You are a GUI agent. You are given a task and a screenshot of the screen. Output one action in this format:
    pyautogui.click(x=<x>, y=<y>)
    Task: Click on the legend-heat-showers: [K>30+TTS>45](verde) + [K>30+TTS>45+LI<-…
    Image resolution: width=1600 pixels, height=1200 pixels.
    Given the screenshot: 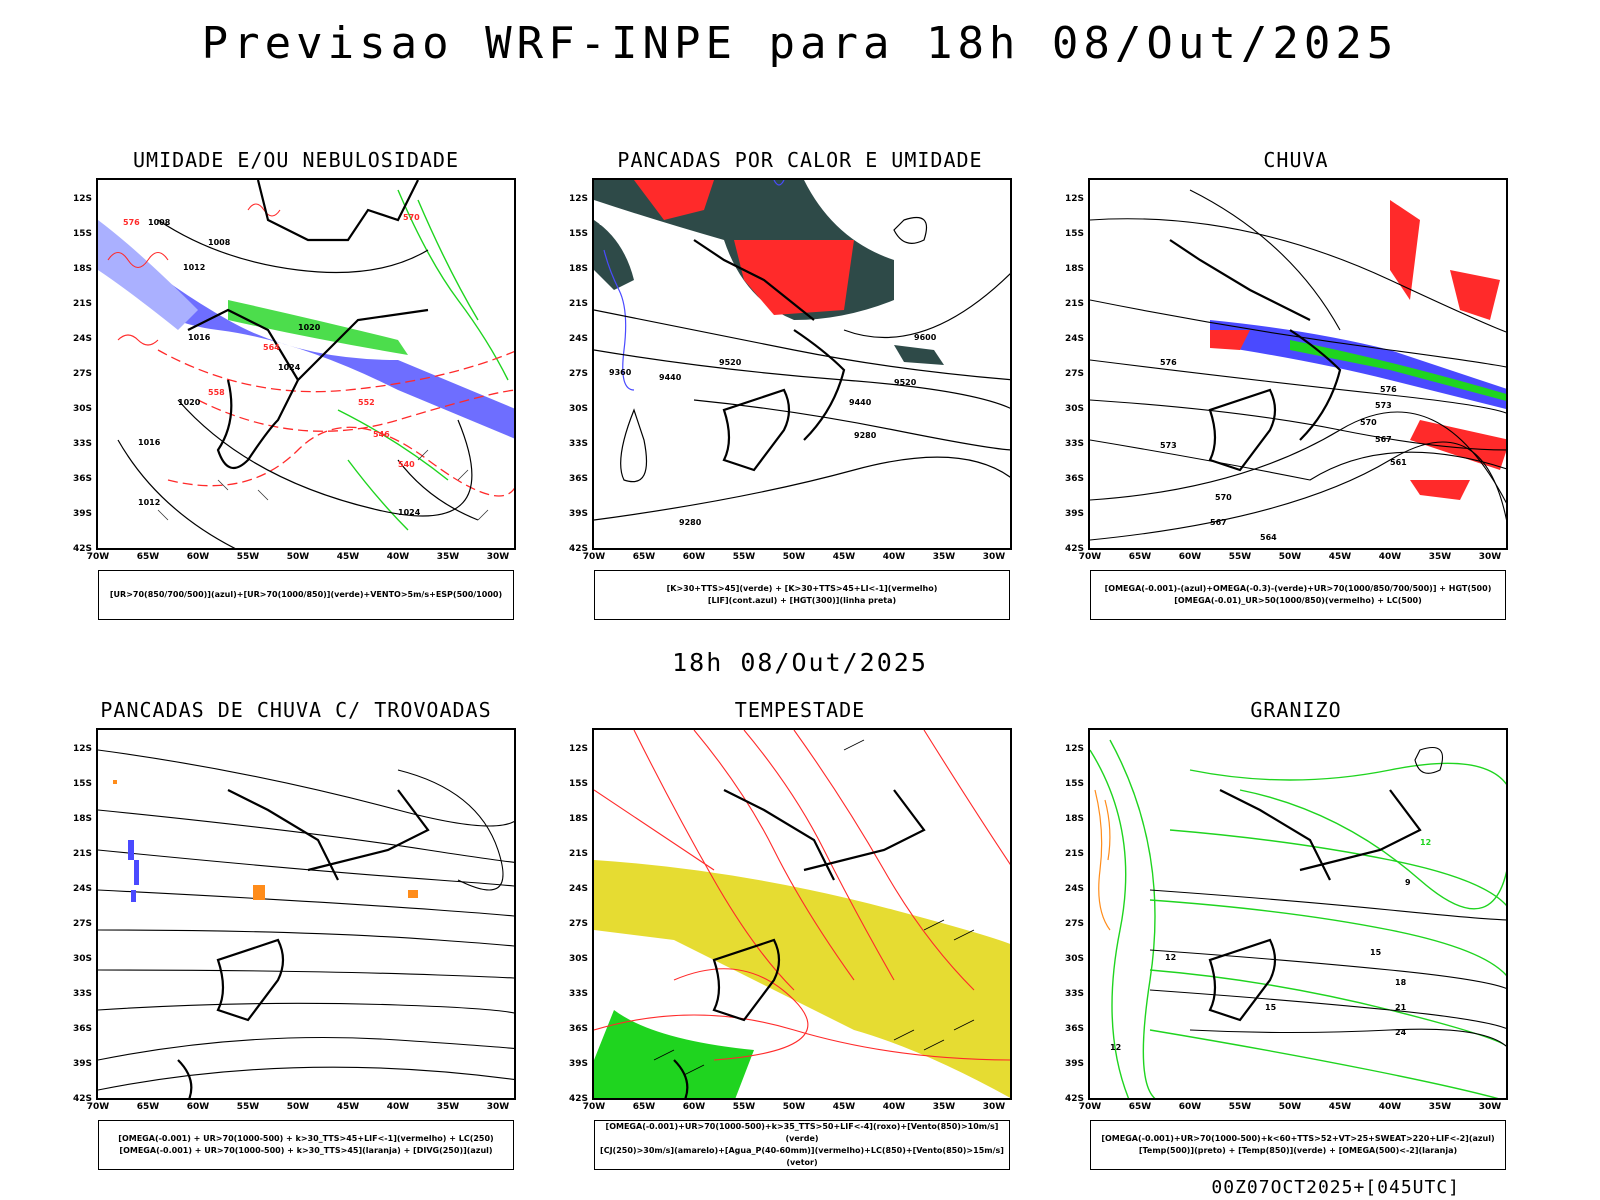 What is the action you would take?
    pyautogui.click(x=802, y=595)
    